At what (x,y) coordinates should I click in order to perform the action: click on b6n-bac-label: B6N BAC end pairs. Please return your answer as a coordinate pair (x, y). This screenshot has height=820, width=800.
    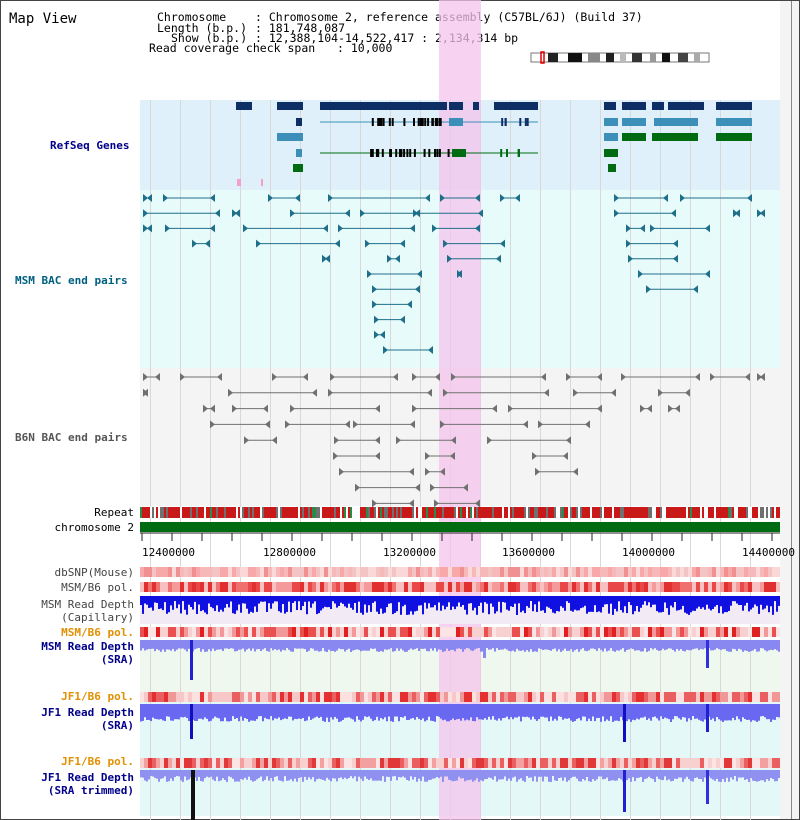
    Looking at the image, I should click on (71, 437).